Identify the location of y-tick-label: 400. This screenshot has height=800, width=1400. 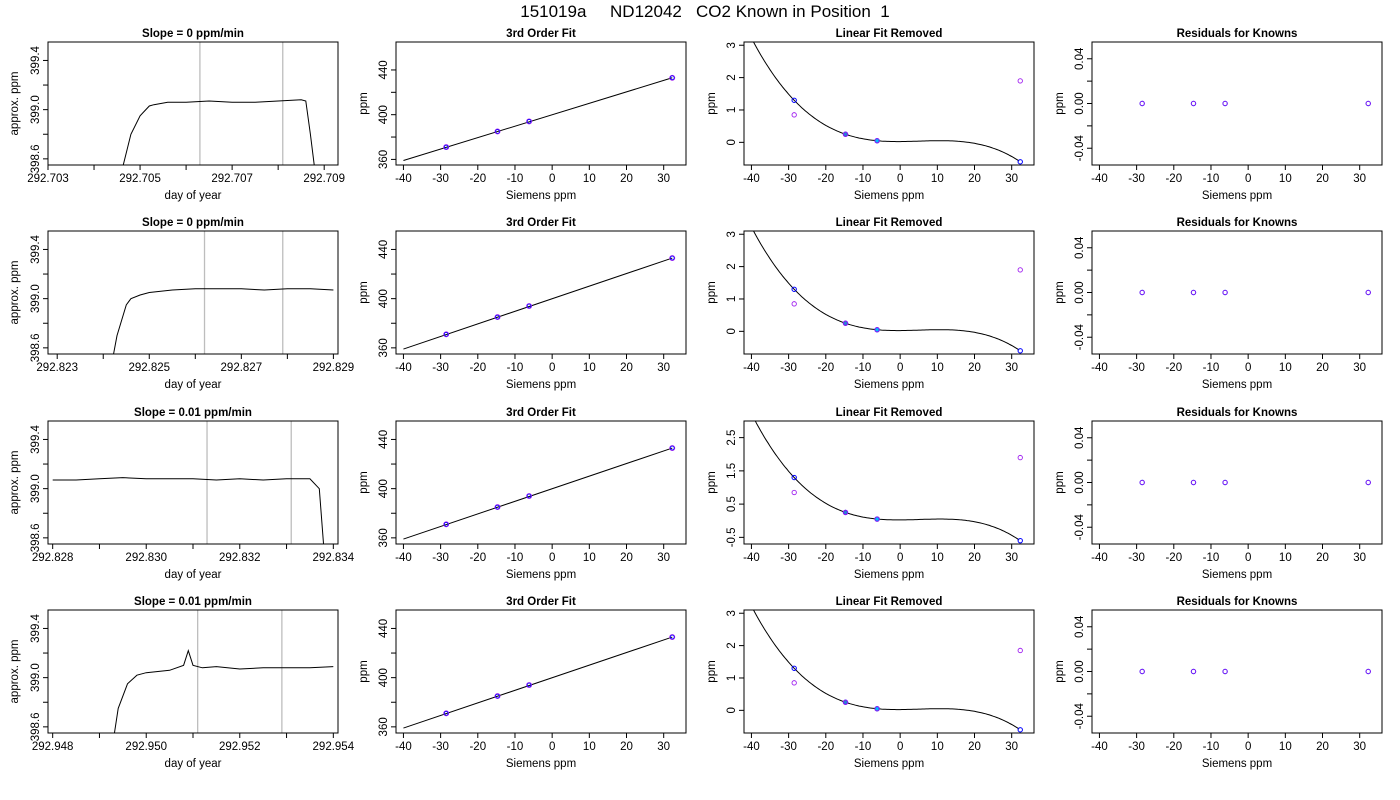
(384, 114).